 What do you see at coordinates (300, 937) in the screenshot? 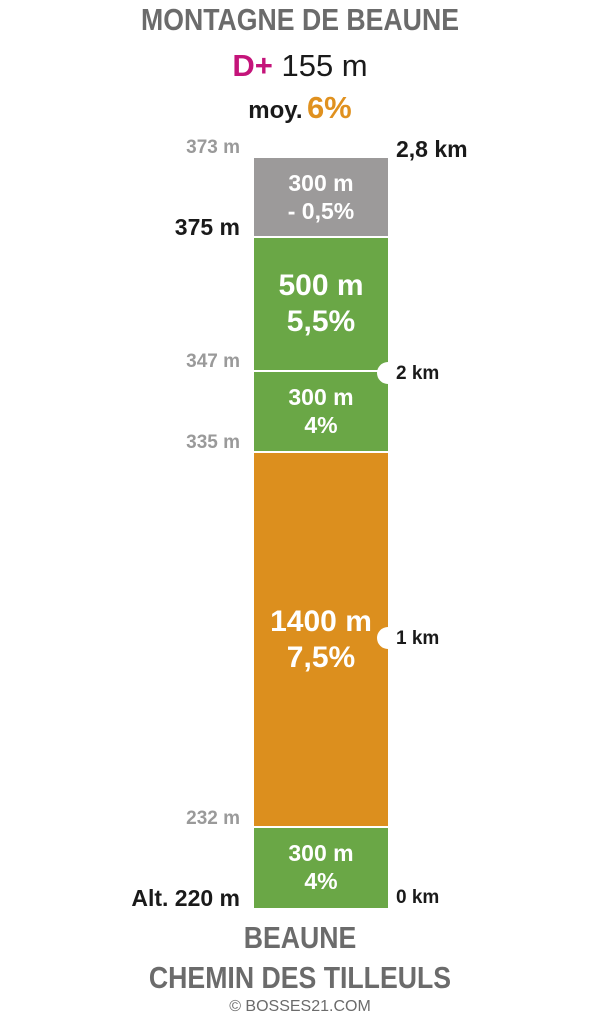
I see `start-place-line1: BEAUNE` at bounding box center [300, 937].